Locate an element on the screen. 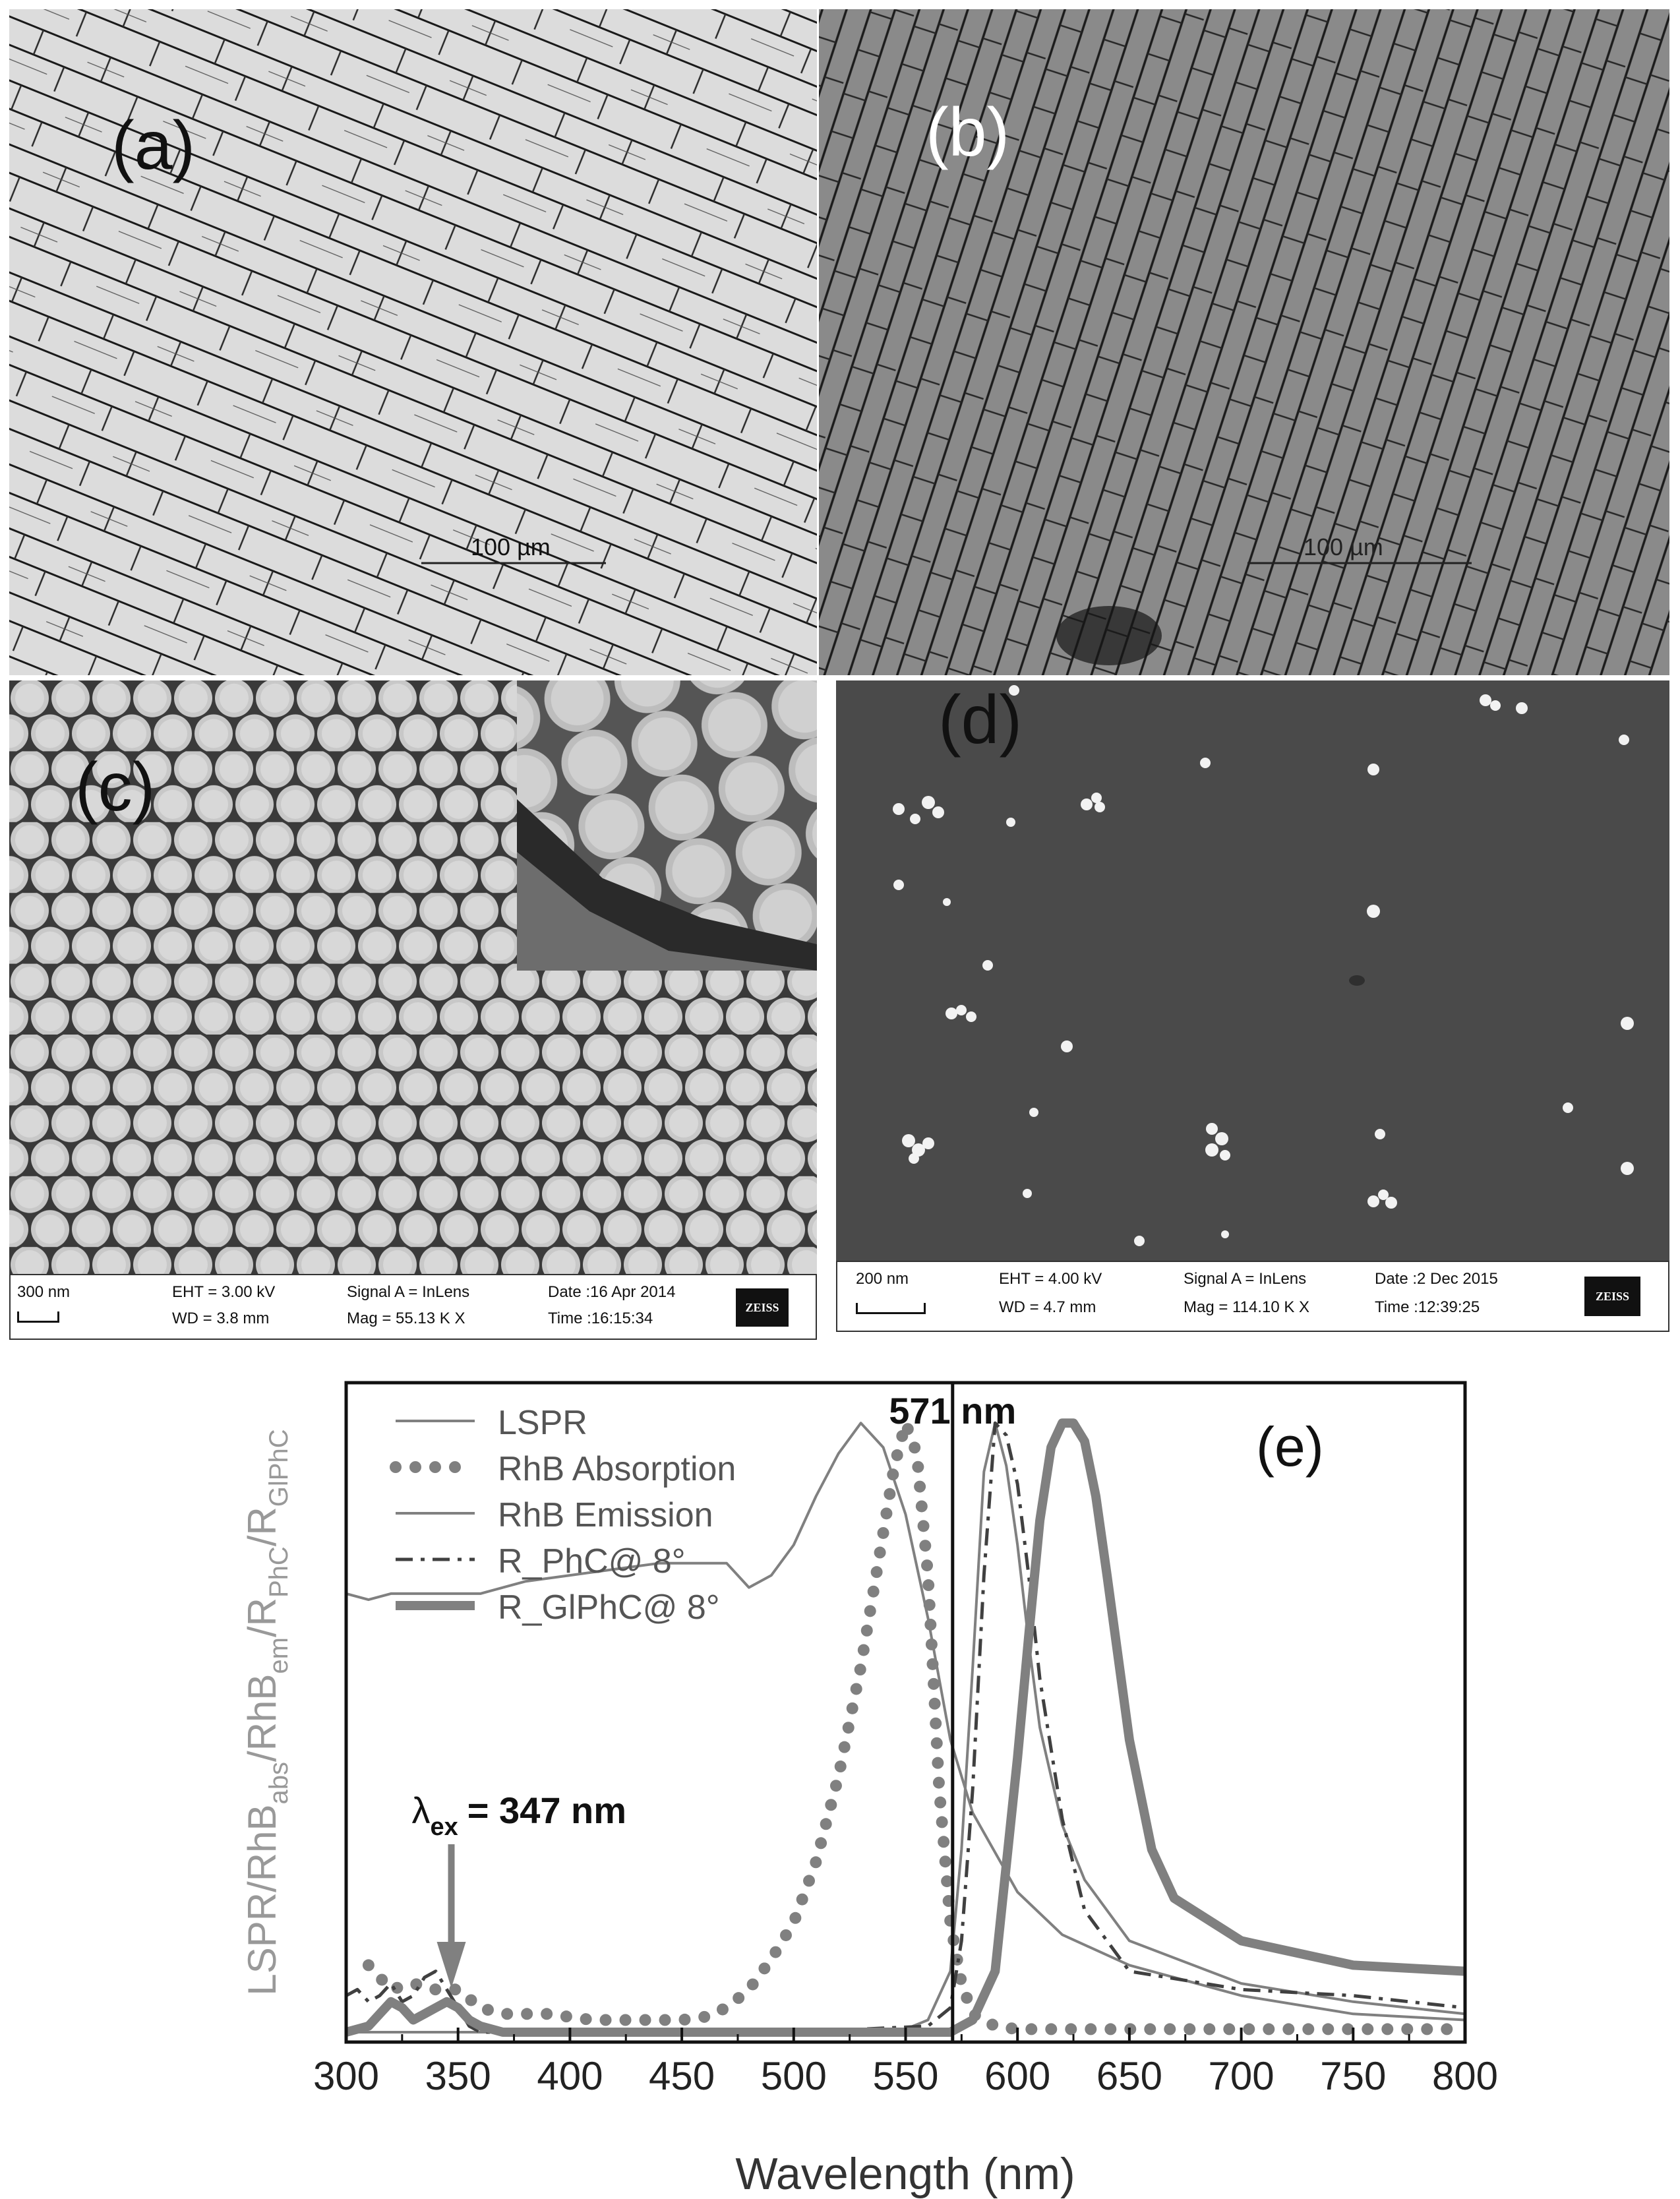 The height and width of the screenshot is (2199, 1680). panel-a-scale: 100 µm is located at coordinates (511, 546).